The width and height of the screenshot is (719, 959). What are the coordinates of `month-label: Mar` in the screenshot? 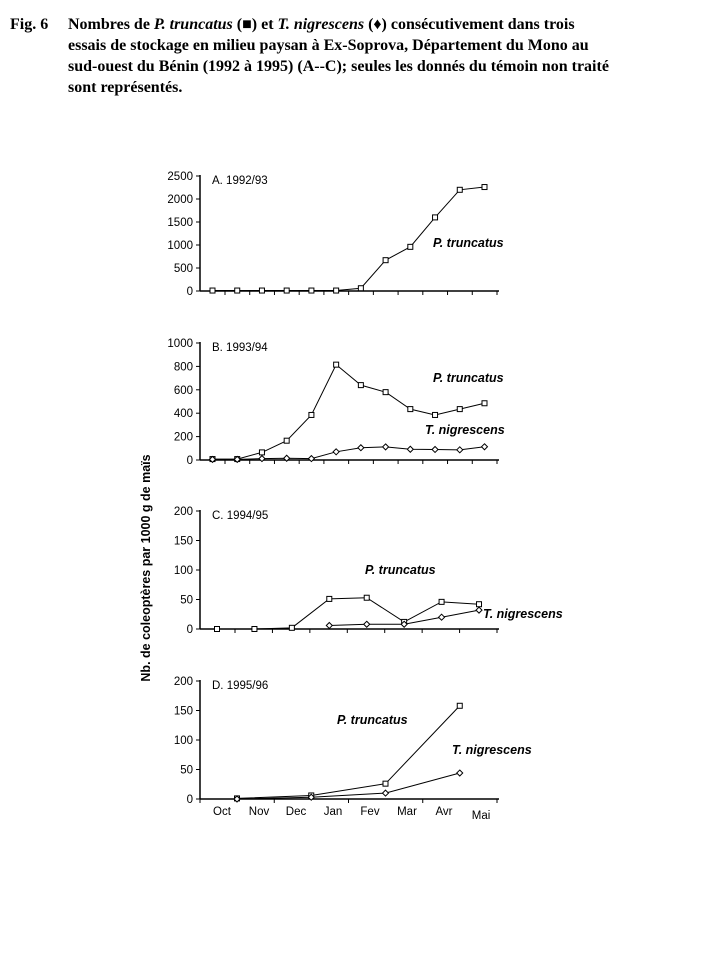 It's located at (407, 812).